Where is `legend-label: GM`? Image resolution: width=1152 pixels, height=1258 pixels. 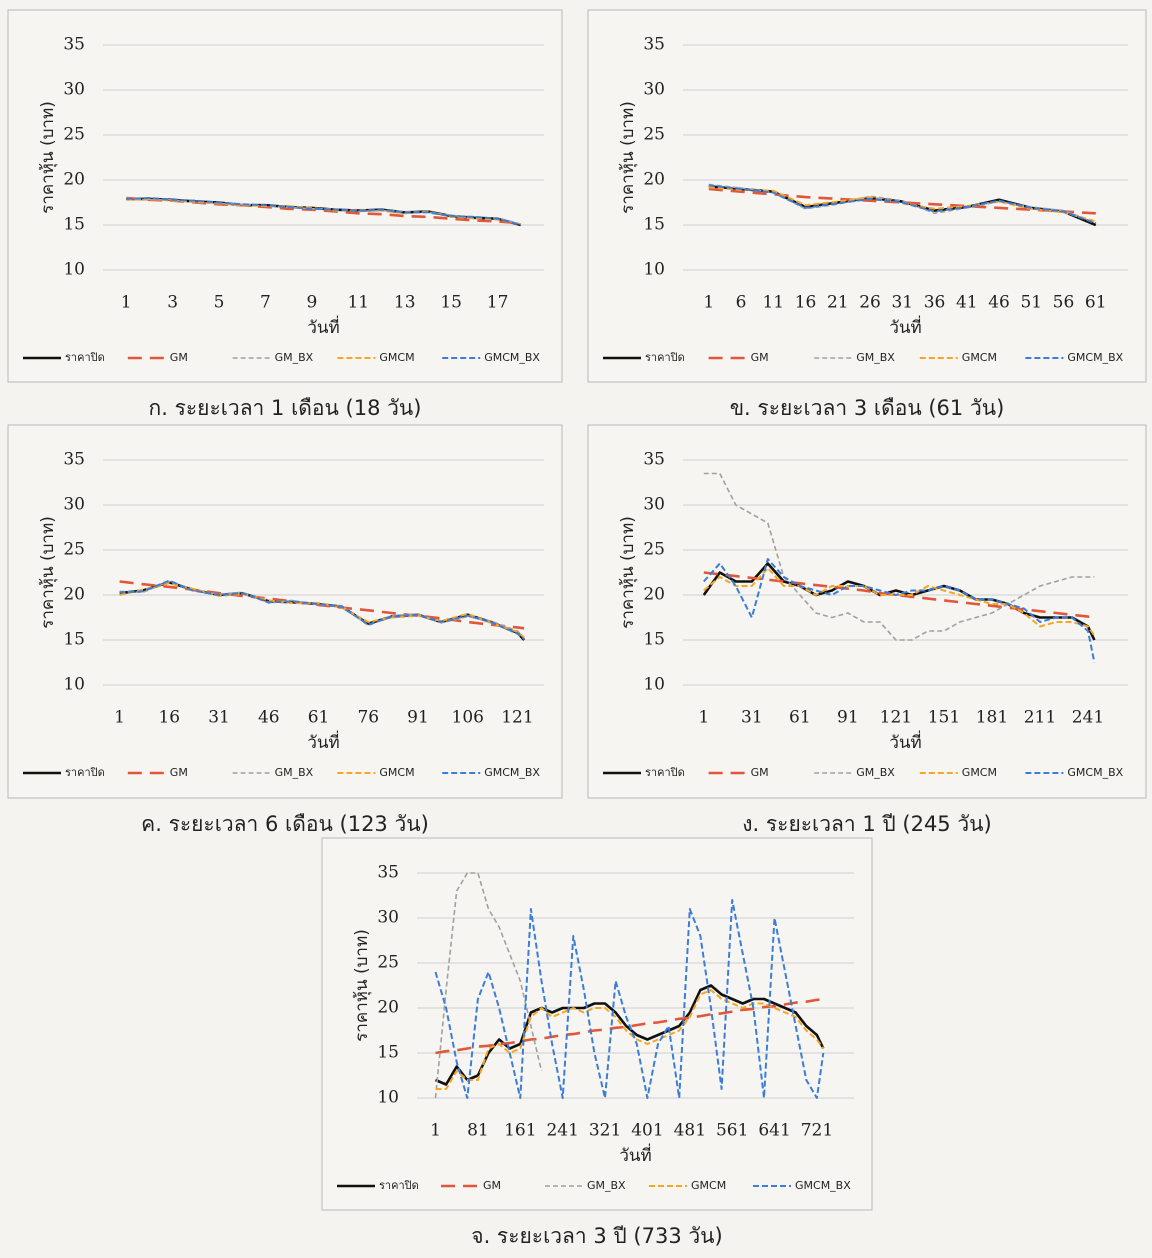 legend-label: GM is located at coordinates (179, 357).